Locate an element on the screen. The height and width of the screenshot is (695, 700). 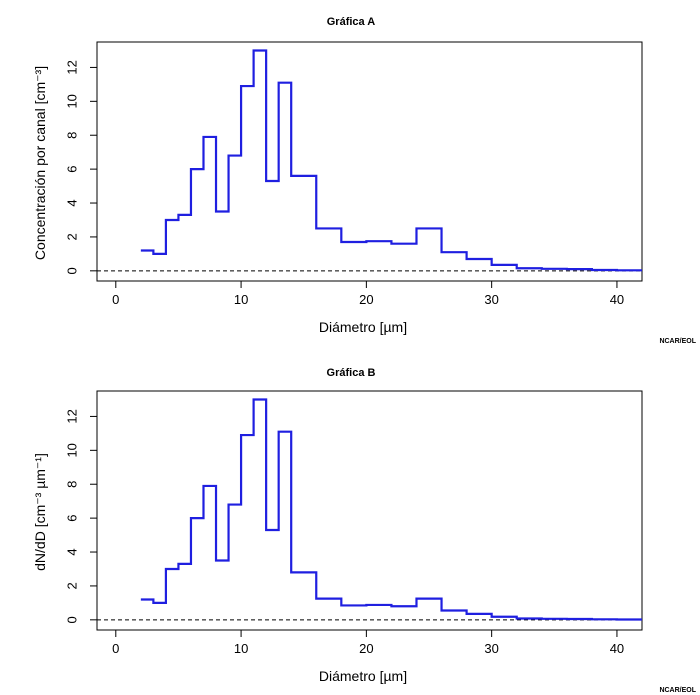
chart-a-xtick-label-40: 40 is located at coordinates (617, 299).